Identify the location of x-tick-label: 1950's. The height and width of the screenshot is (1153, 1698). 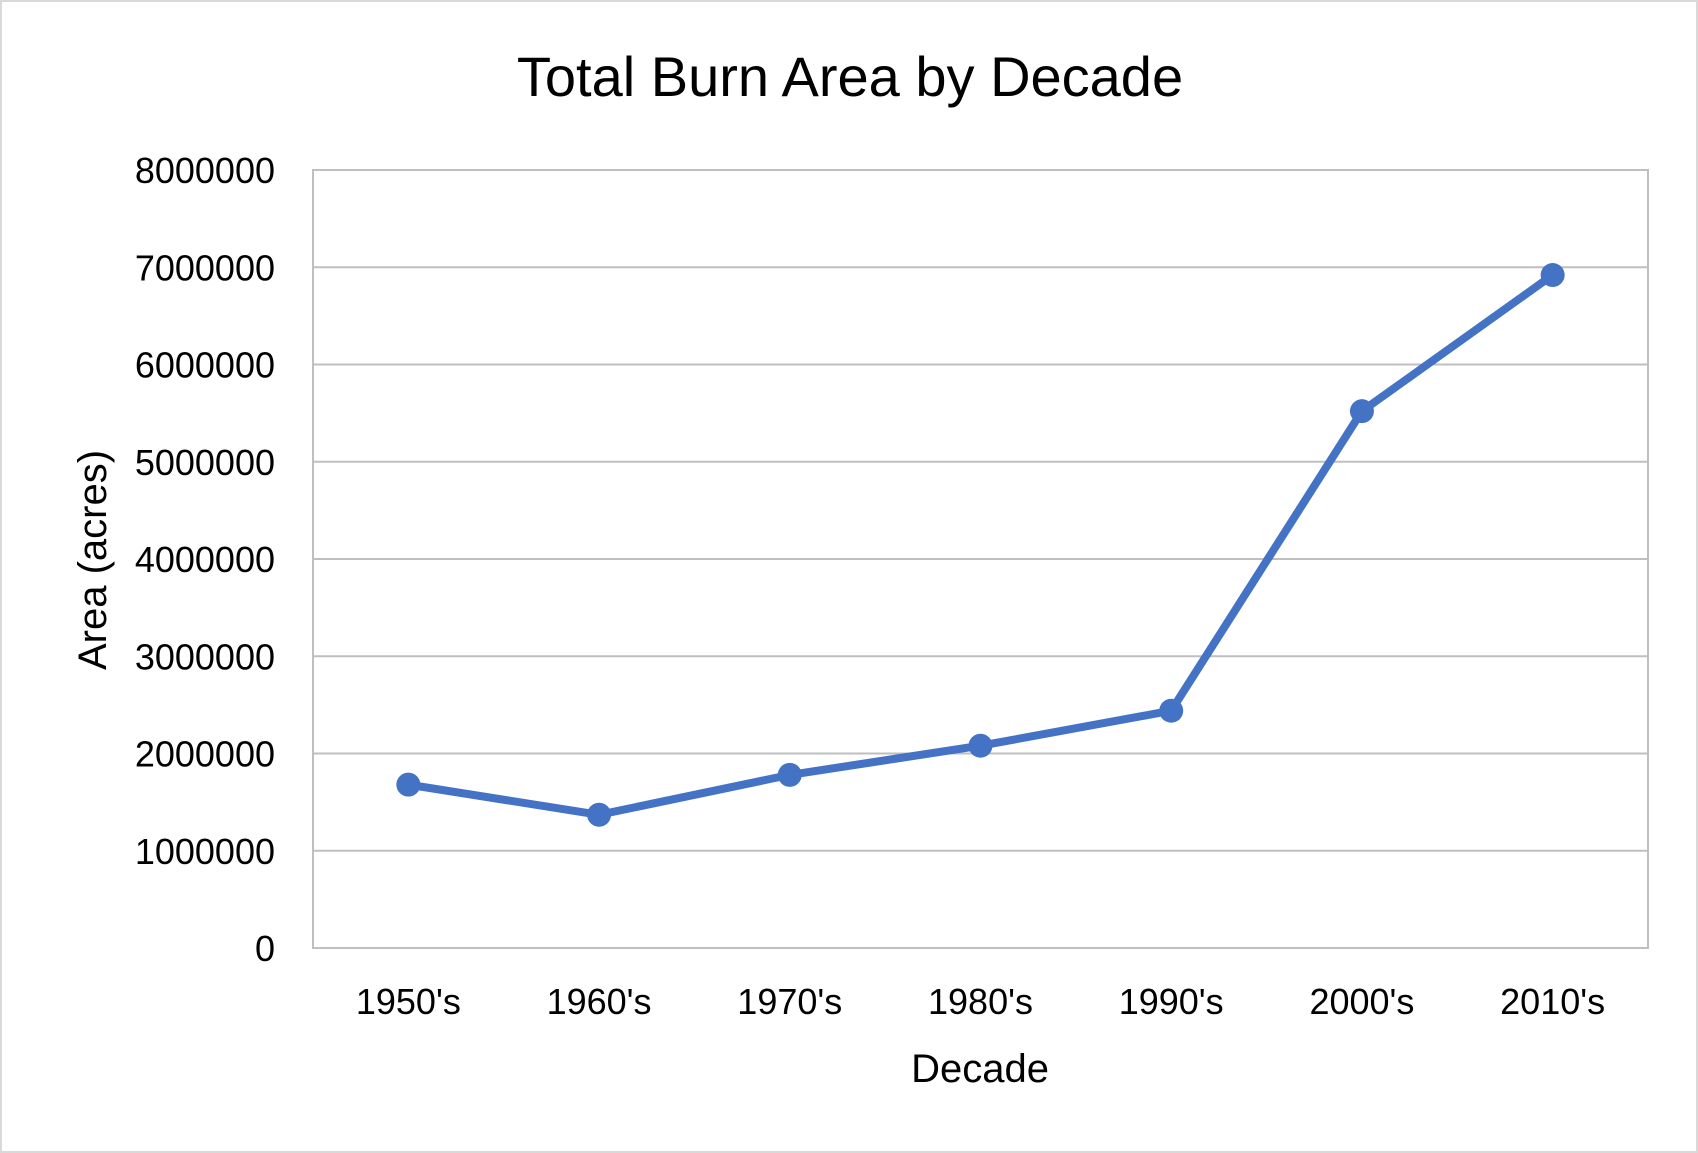
(408, 1001).